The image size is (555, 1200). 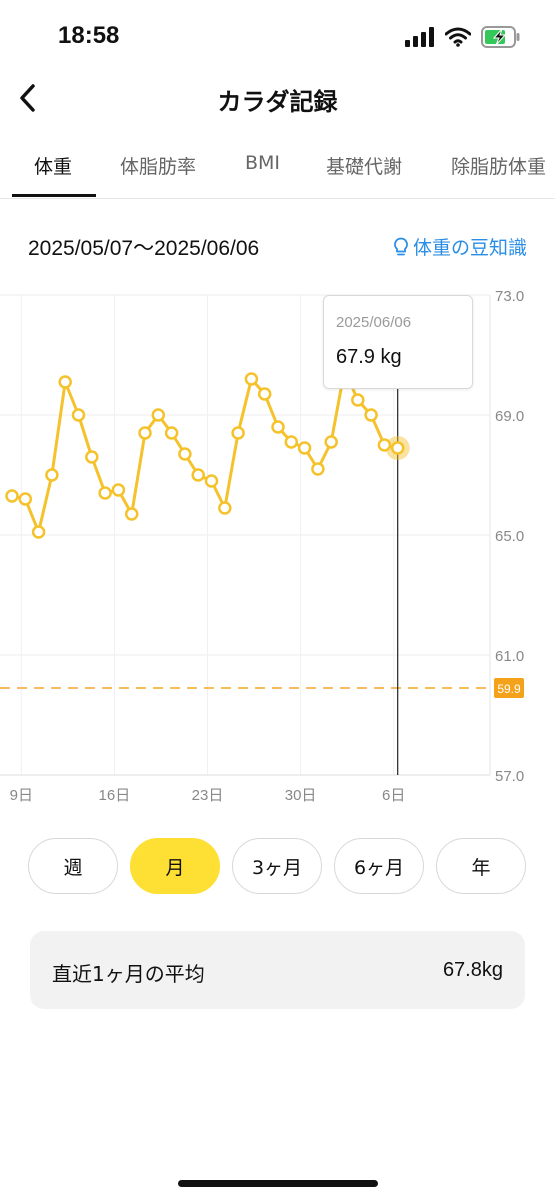 I want to click on tab-lean-body-mass: 除脂肪体重, so click(x=499, y=167).